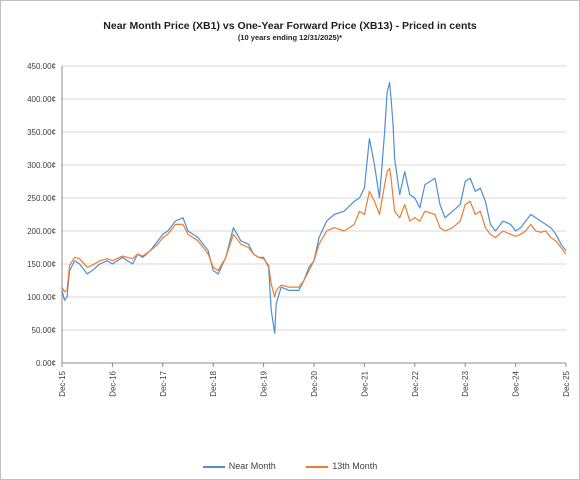 This screenshot has width=580, height=480. Describe the element at coordinates (41, 165) in the screenshot. I see `y-tick-label: 300.00¢` at that location.